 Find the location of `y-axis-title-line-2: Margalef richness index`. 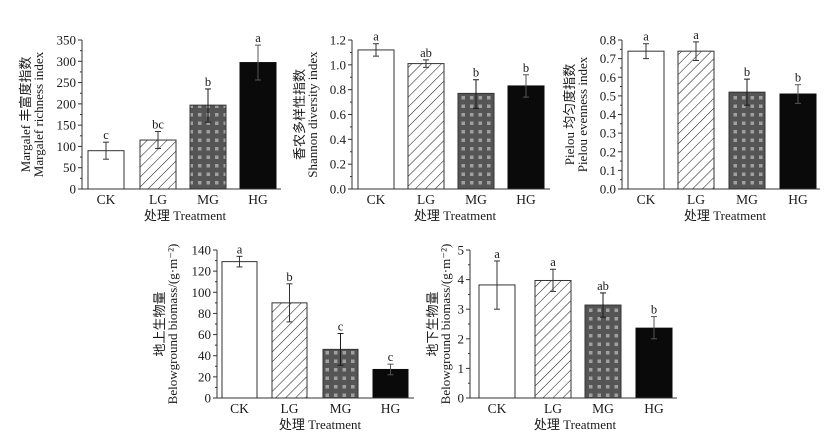

y-axis-title-line-2: Margalef richness index is located at coordinates (38, 114).